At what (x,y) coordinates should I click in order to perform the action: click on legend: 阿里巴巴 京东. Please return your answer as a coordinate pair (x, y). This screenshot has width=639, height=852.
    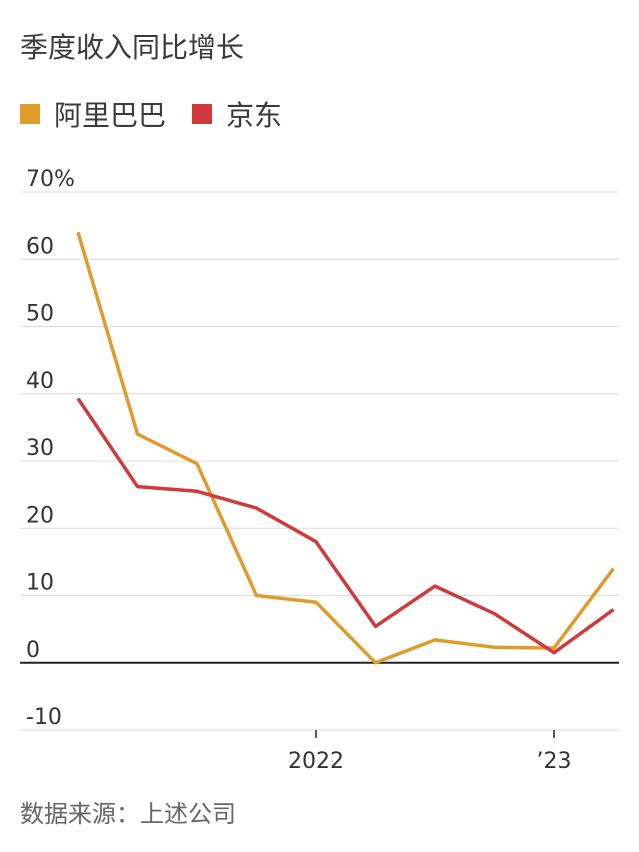
    Looking at the image, I should click on (164, 114).